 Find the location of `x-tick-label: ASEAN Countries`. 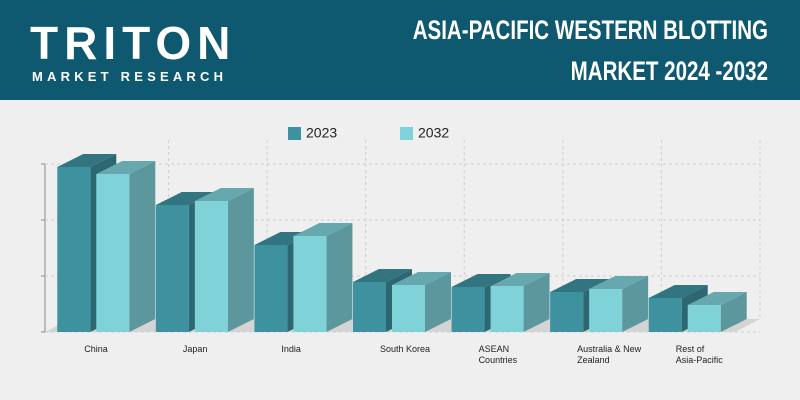

x-tick-label: ASEAN Countries is located at coordinates (498, 354).